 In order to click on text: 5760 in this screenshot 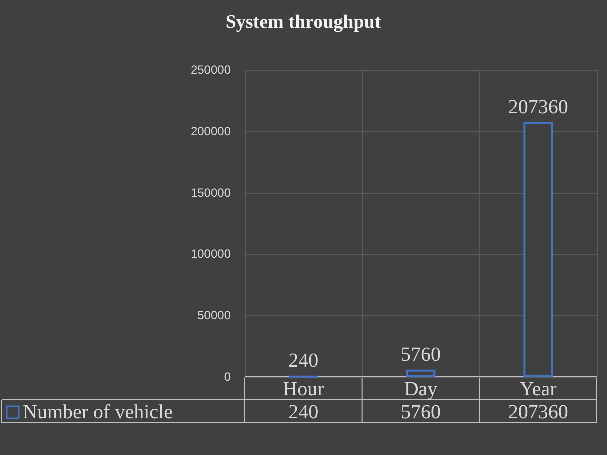, I will do `click(421, 413)`.